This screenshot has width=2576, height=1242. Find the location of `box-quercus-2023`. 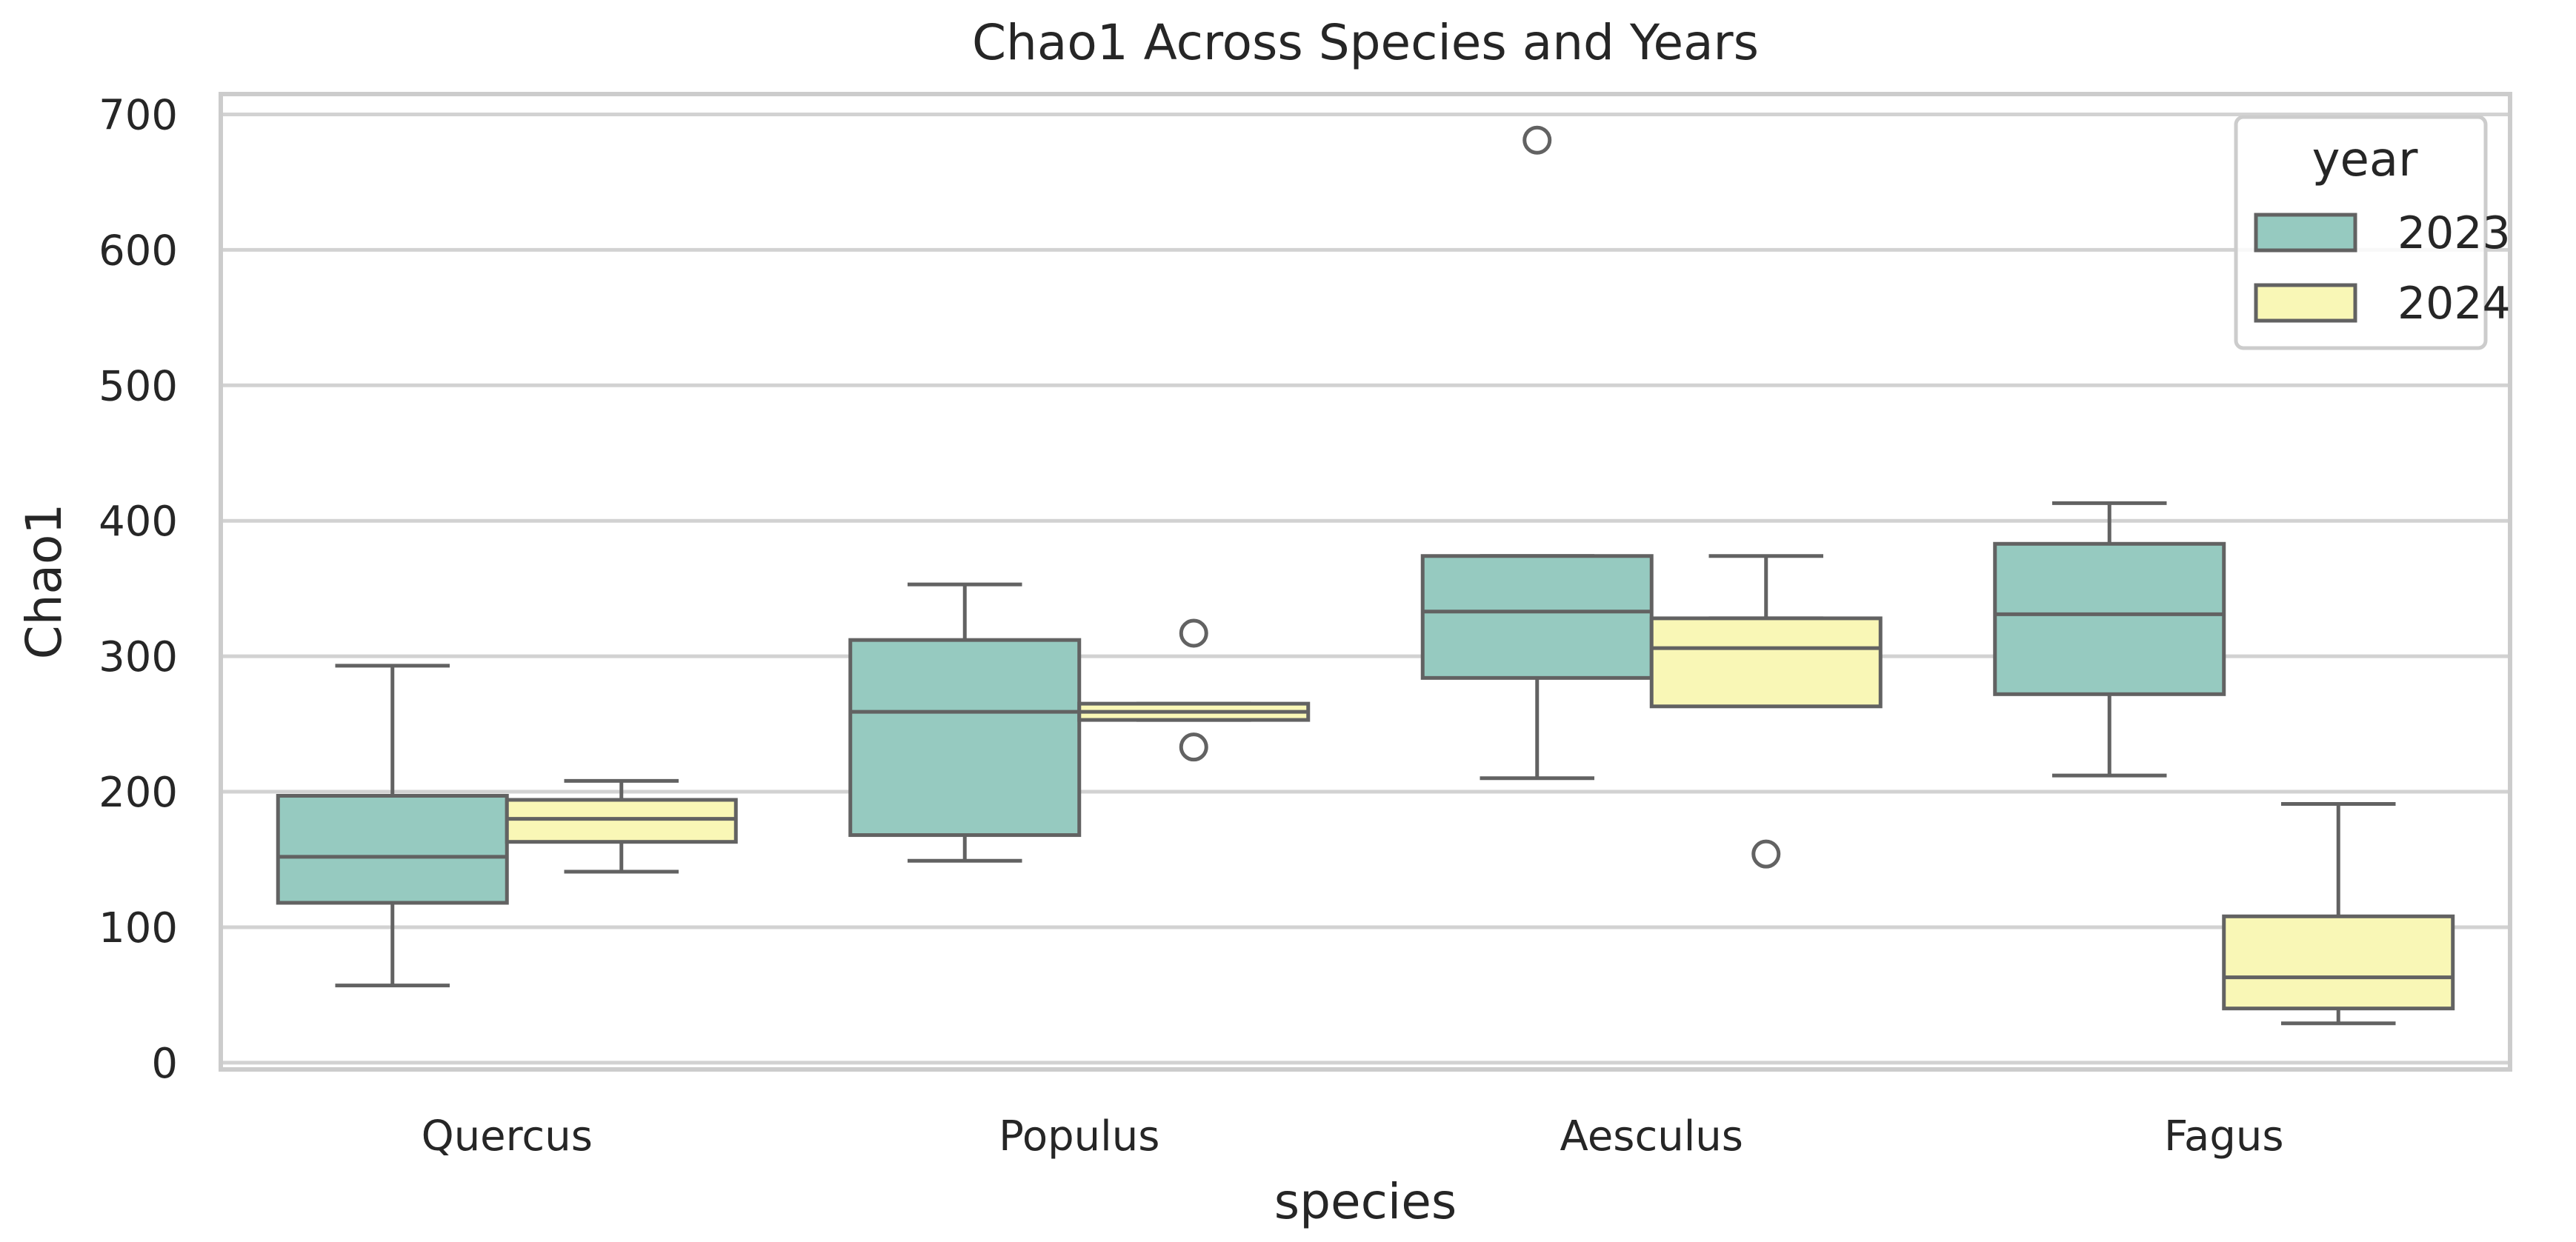

box-quercus-2023 is located at coordinates (393, 826).